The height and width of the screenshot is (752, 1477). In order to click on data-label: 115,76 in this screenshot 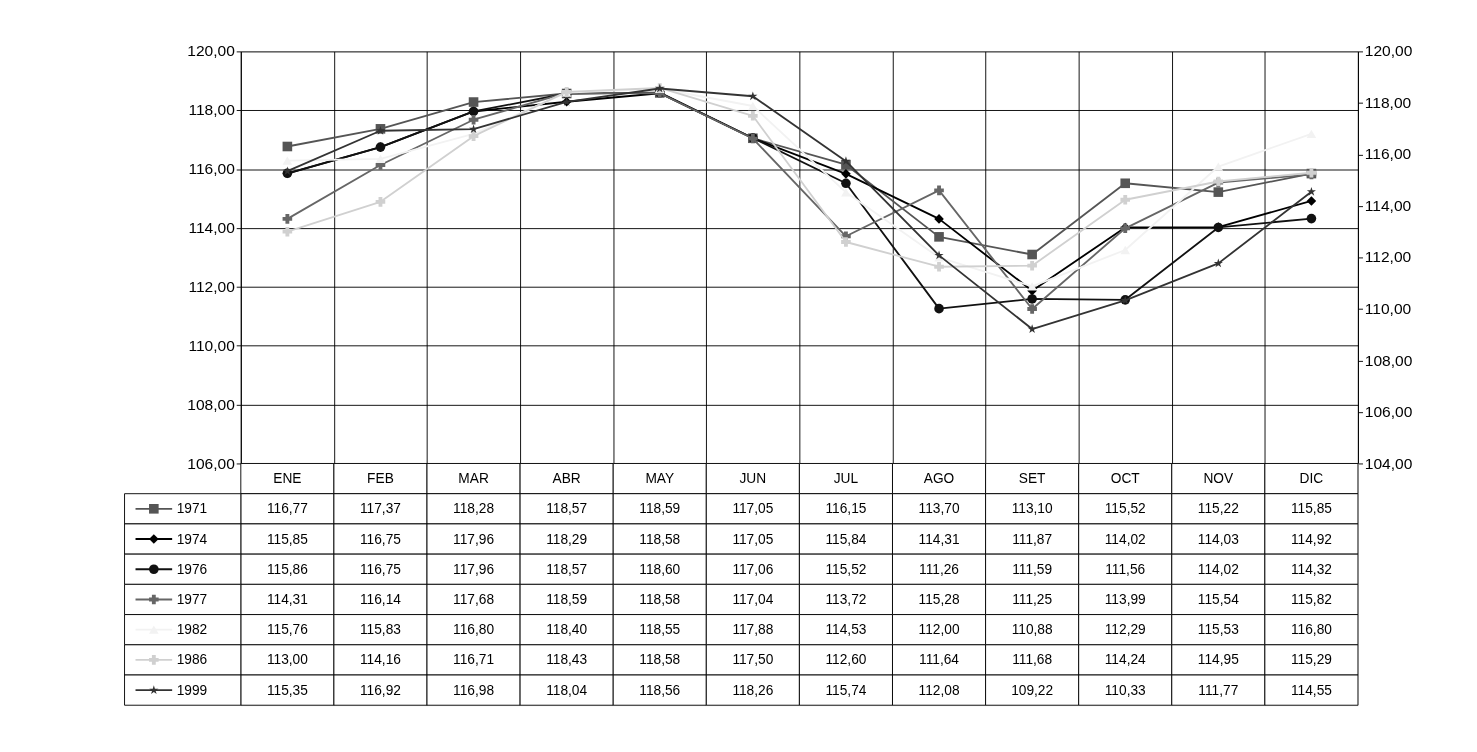, I will do `click(287, 630)`.